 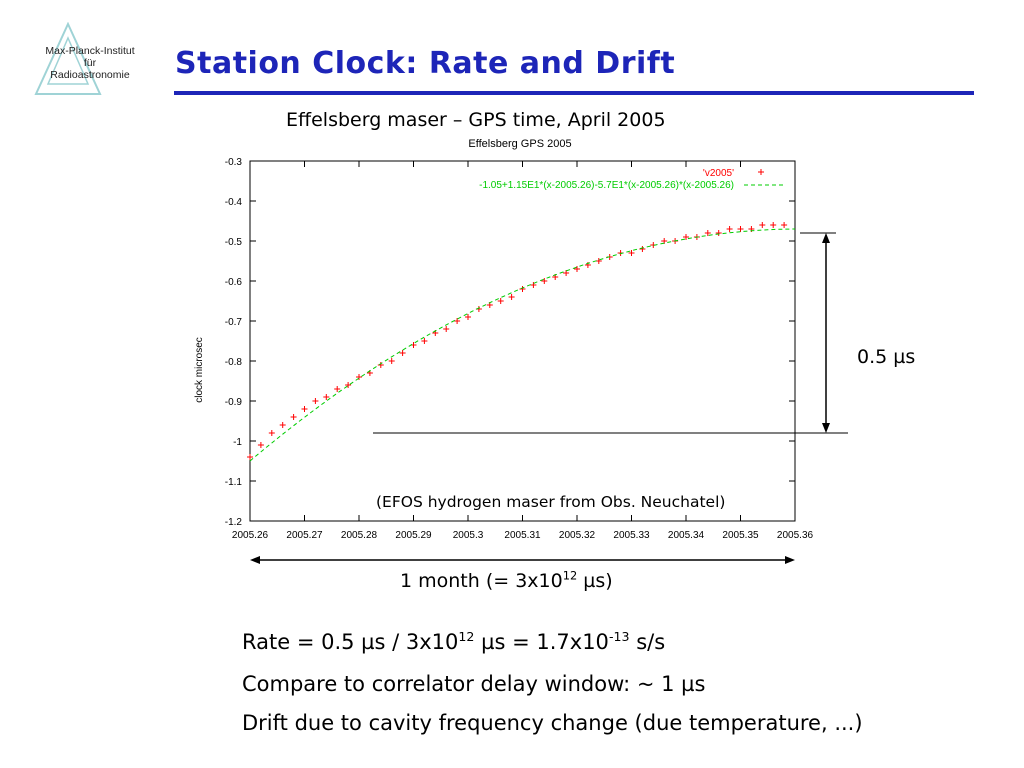 What do you see at coordinates (90, 75) in the screenshot?
I see `logo-line-3: Radioastronomie` at bounding box center [90, 75].